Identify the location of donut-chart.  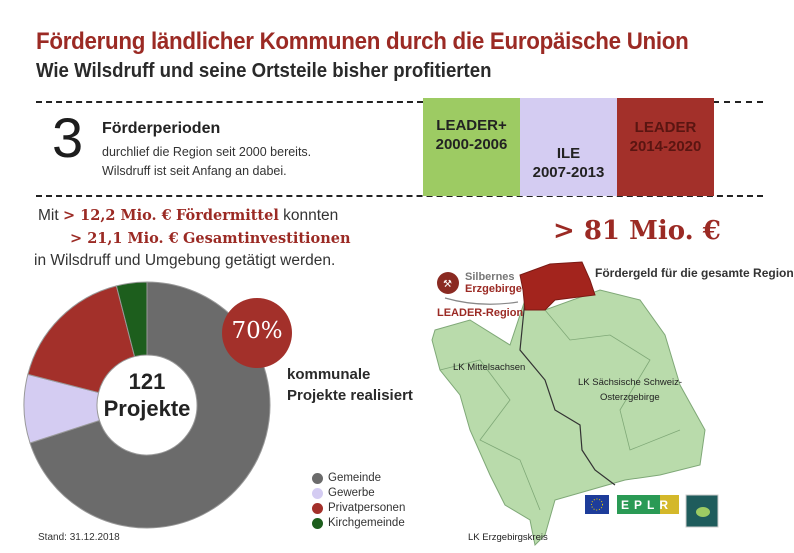
(147, 405).